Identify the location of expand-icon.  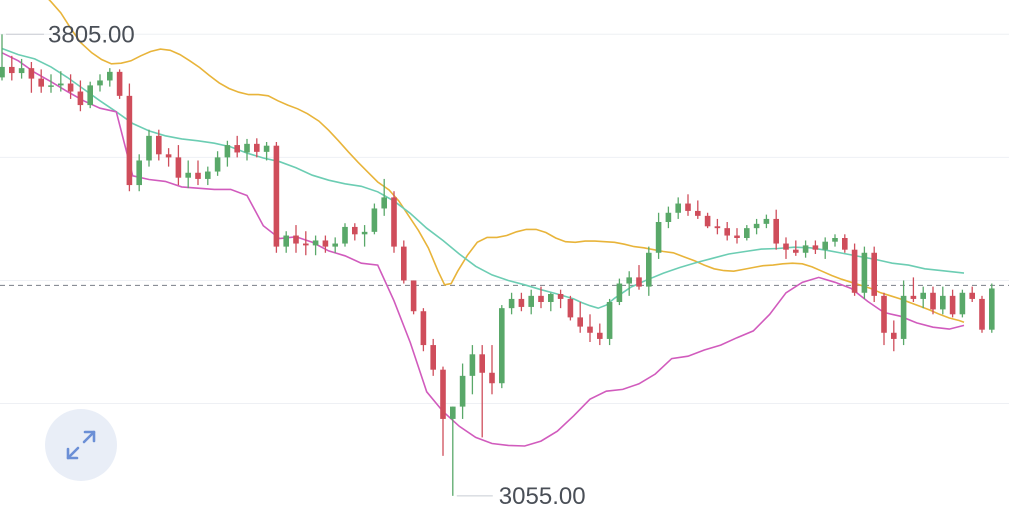
(81, 445).